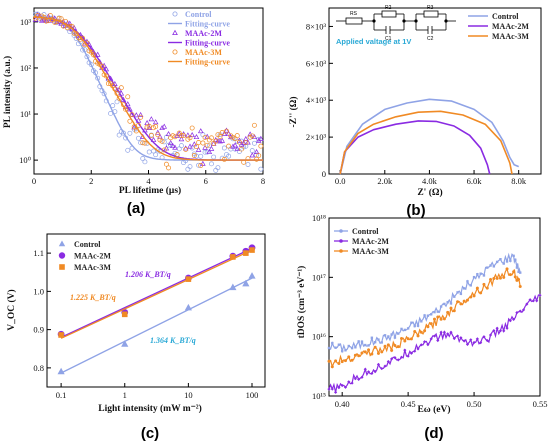 This screenshot has width=550, height=445. Describe the element at coordinates (175, 52) in the screenshot. I see `legend-marker-a` at that location.